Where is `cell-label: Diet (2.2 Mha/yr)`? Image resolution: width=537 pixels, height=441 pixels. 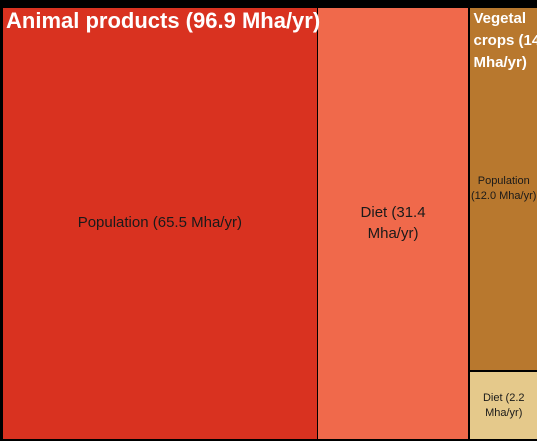 cell-label: Diet (2.2 Mha/yr) is located at coordinates (503, 405).